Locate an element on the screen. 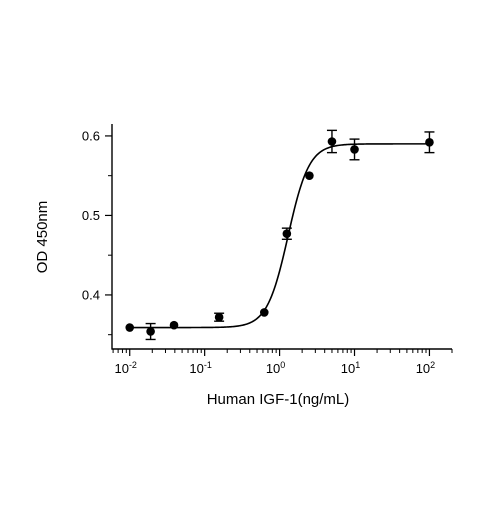 The image size is (500, 505). x-tick-label: 10¹ is located at coordinates (350, 368).